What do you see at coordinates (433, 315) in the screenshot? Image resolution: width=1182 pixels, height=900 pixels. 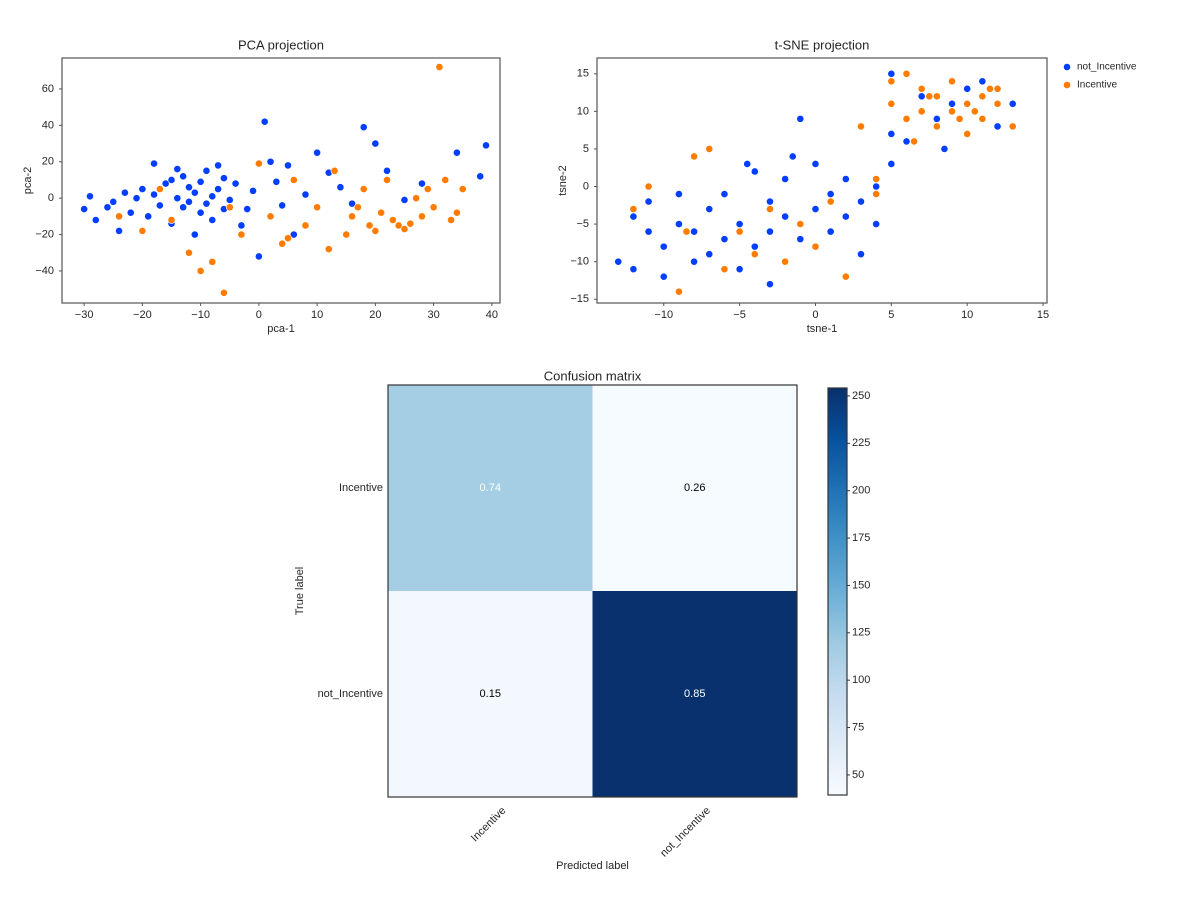 I see `x-tick-label: 30` at bounding box center [433, 315].